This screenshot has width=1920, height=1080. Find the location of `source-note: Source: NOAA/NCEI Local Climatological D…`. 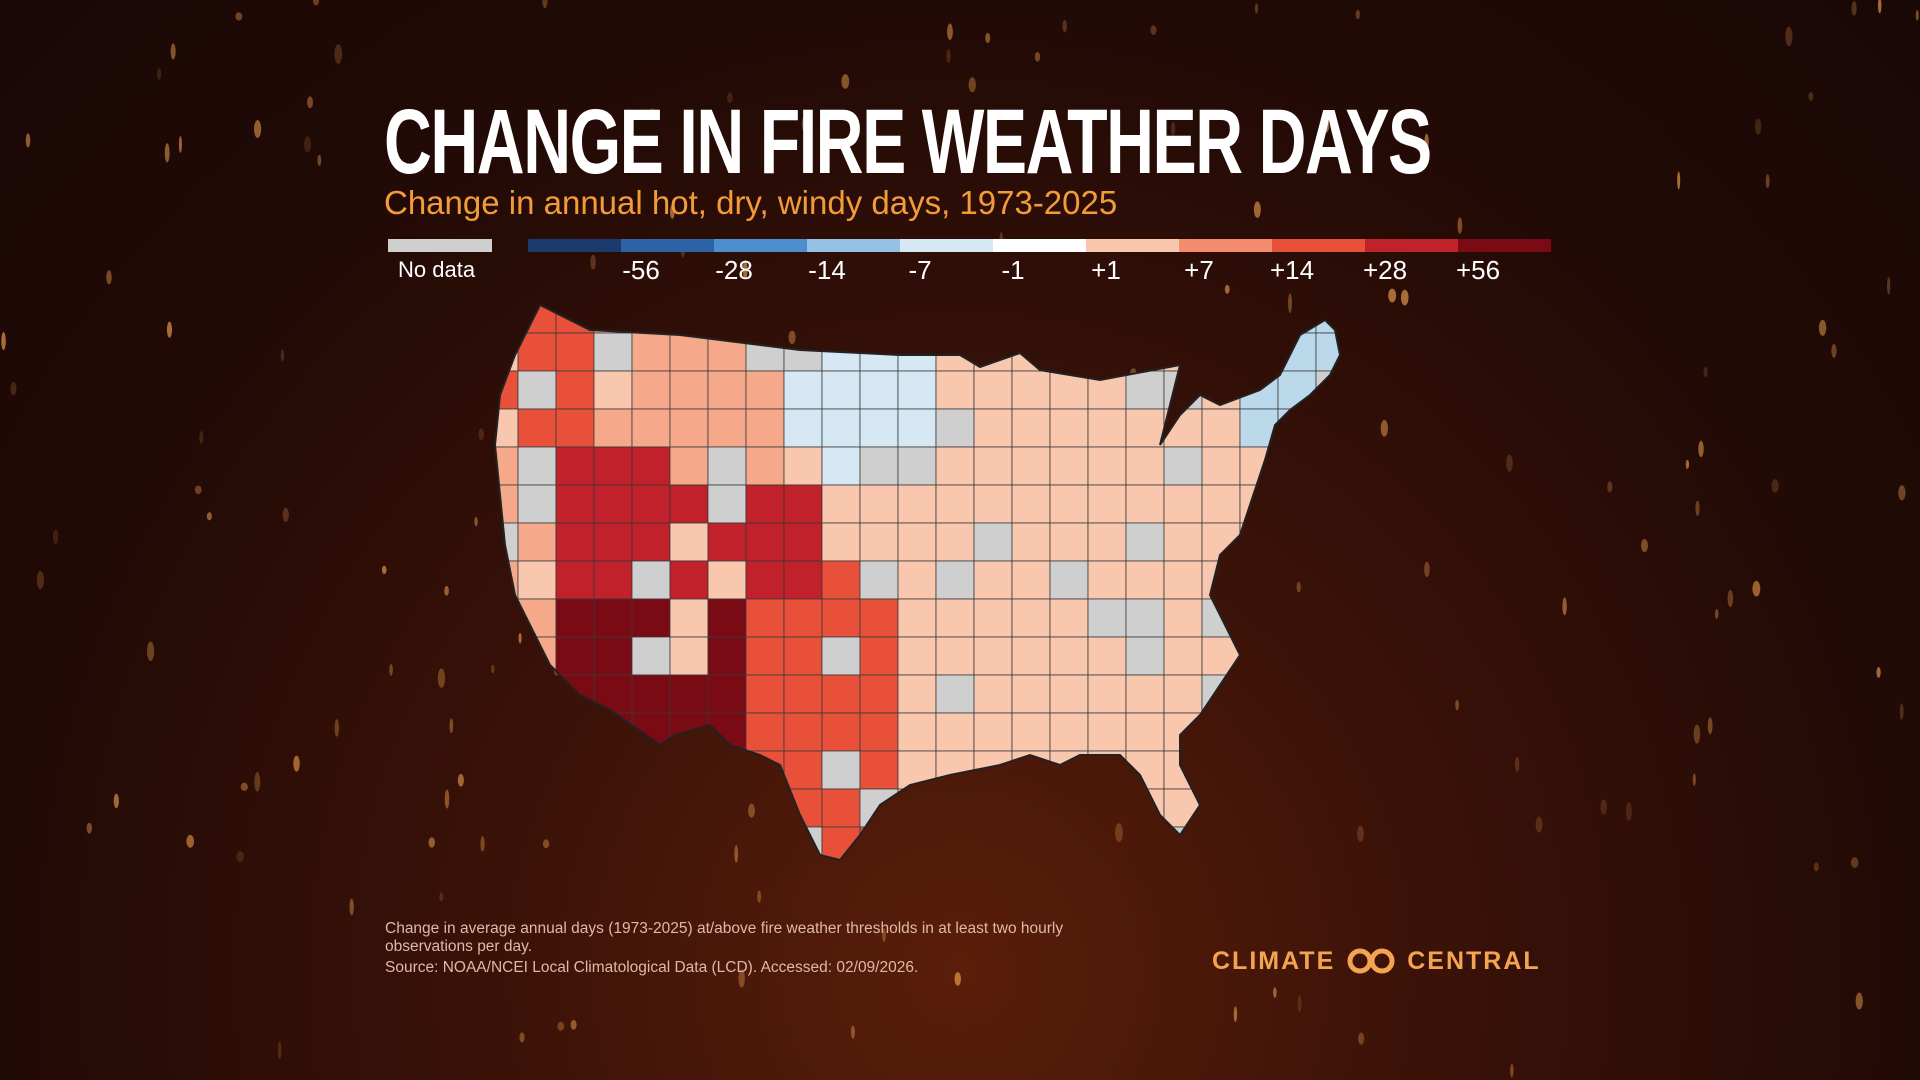

source-note: Source: NOAA/NCEI Local Climatological D… is located at coordinates (652, 967).